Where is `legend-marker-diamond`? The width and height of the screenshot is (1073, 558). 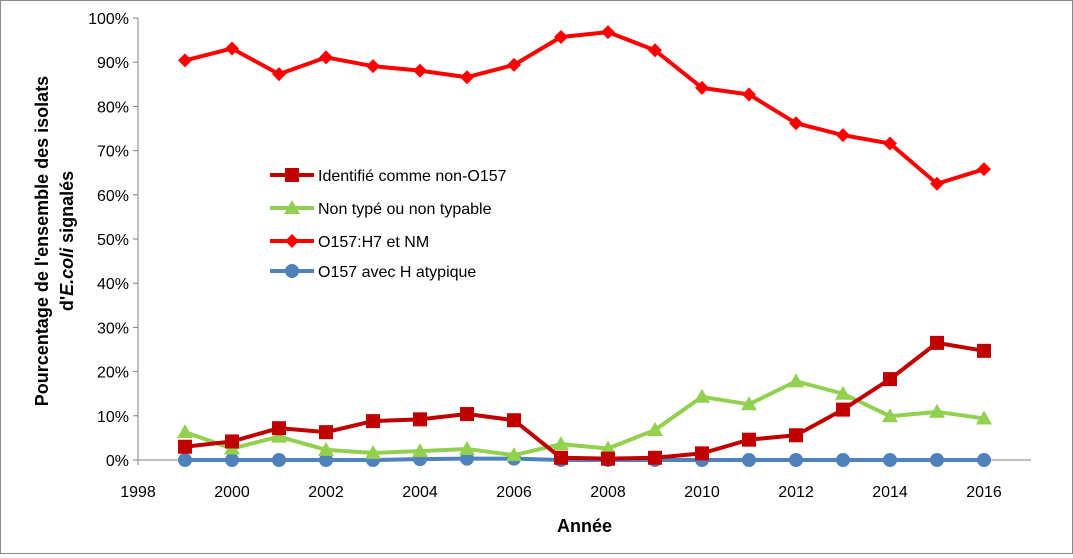 legend-marker-diamond is located at coordinates (292, 241).